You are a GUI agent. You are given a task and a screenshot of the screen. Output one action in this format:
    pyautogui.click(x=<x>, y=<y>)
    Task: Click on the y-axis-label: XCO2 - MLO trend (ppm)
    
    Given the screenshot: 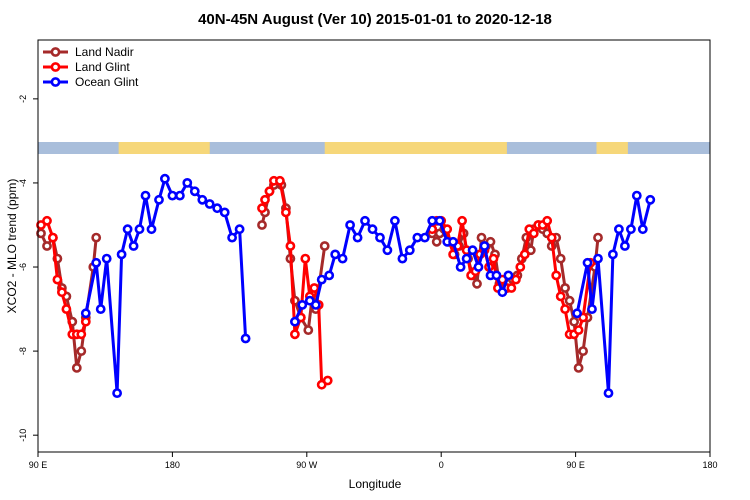 What is the action you would take?
    pyautogui.click(x=12, y=246)
    